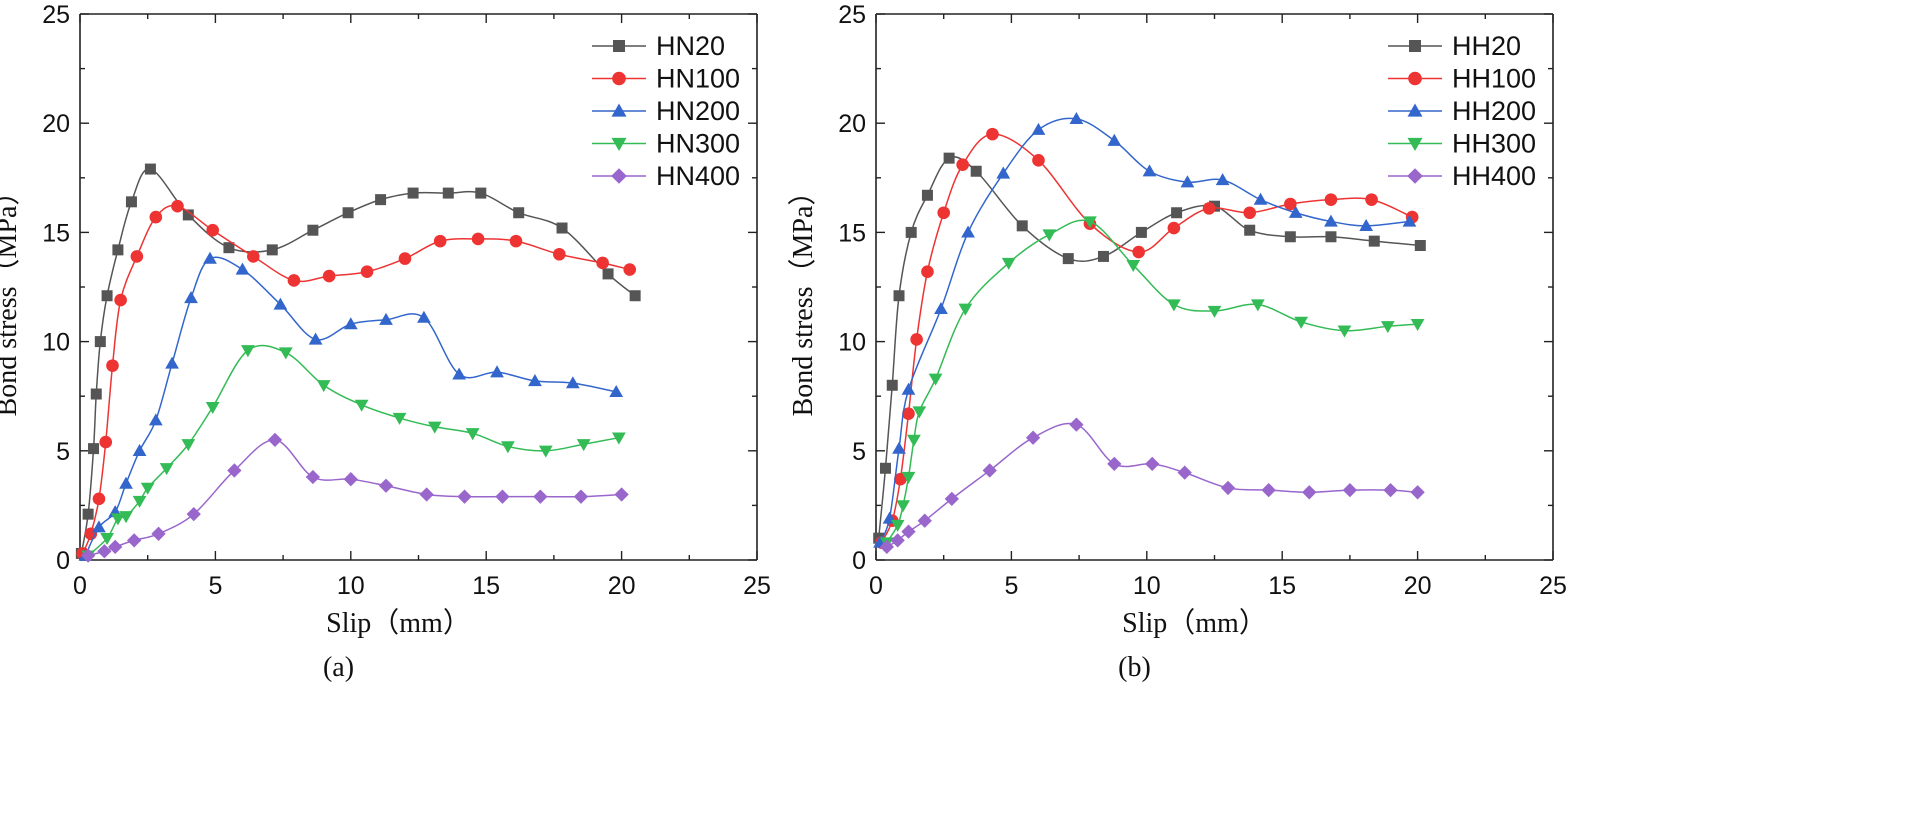 This screenshot has width=1928, height=840. I want to click on x-tick-label: 5, so click(215, 586).